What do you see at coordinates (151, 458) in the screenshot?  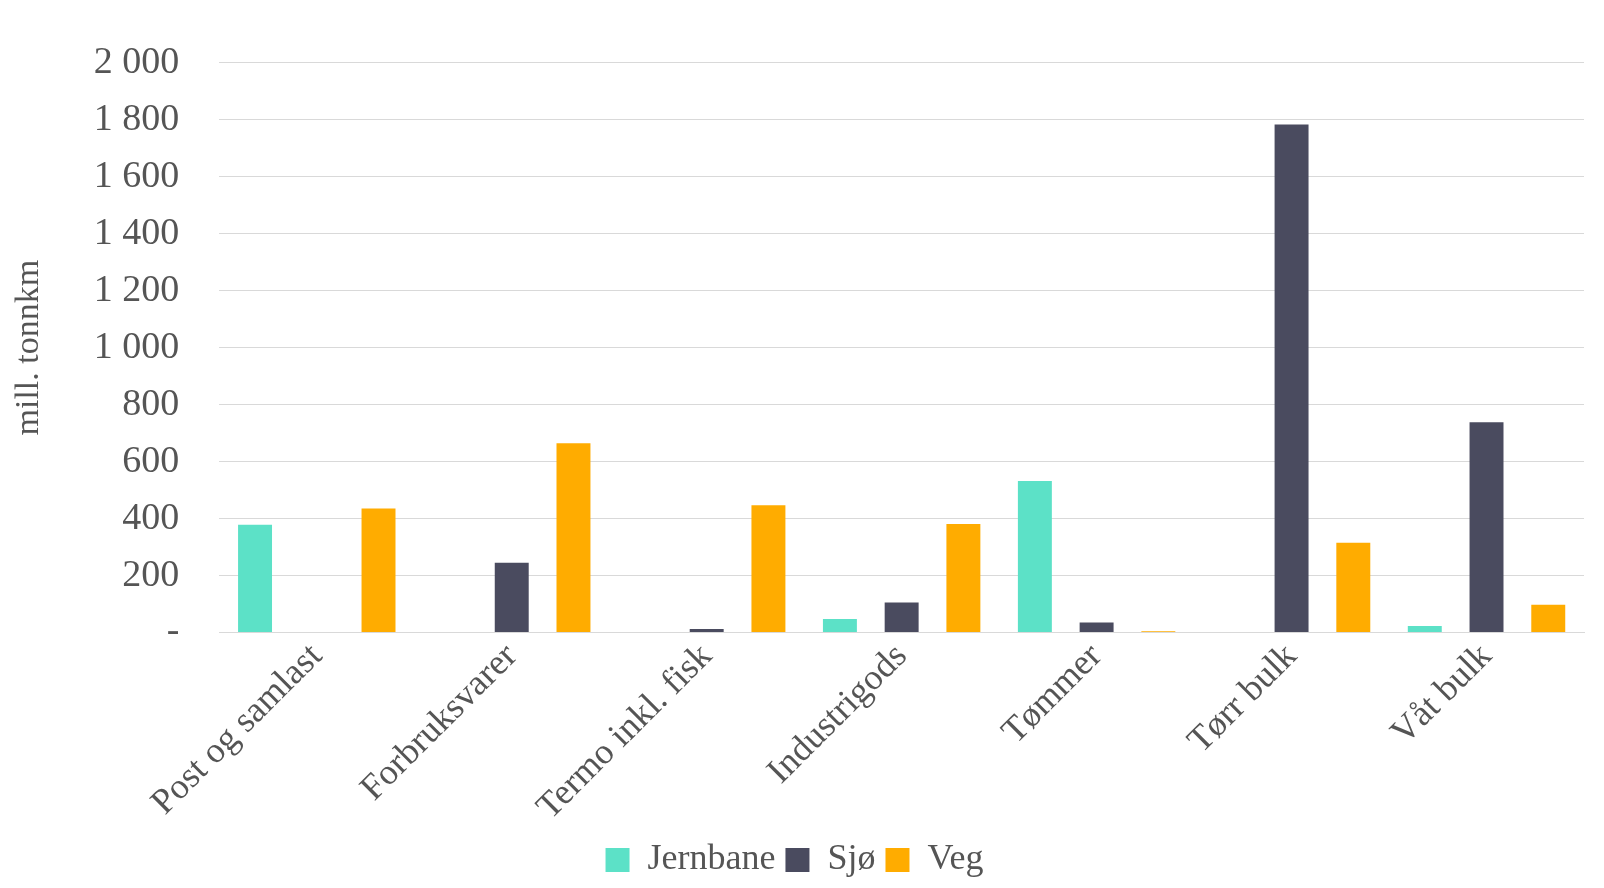 I see `y-tick-label: 600` at bounding box center [151, 458].